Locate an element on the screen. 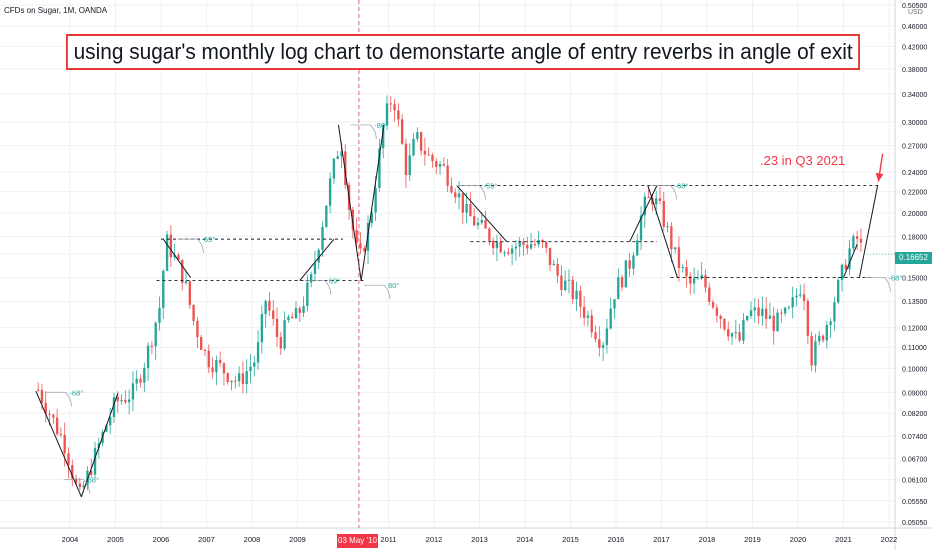 The width and height of the screenshot is (932, 550). y-tick-label: 0.24000 is located at coordinates (914, 173).